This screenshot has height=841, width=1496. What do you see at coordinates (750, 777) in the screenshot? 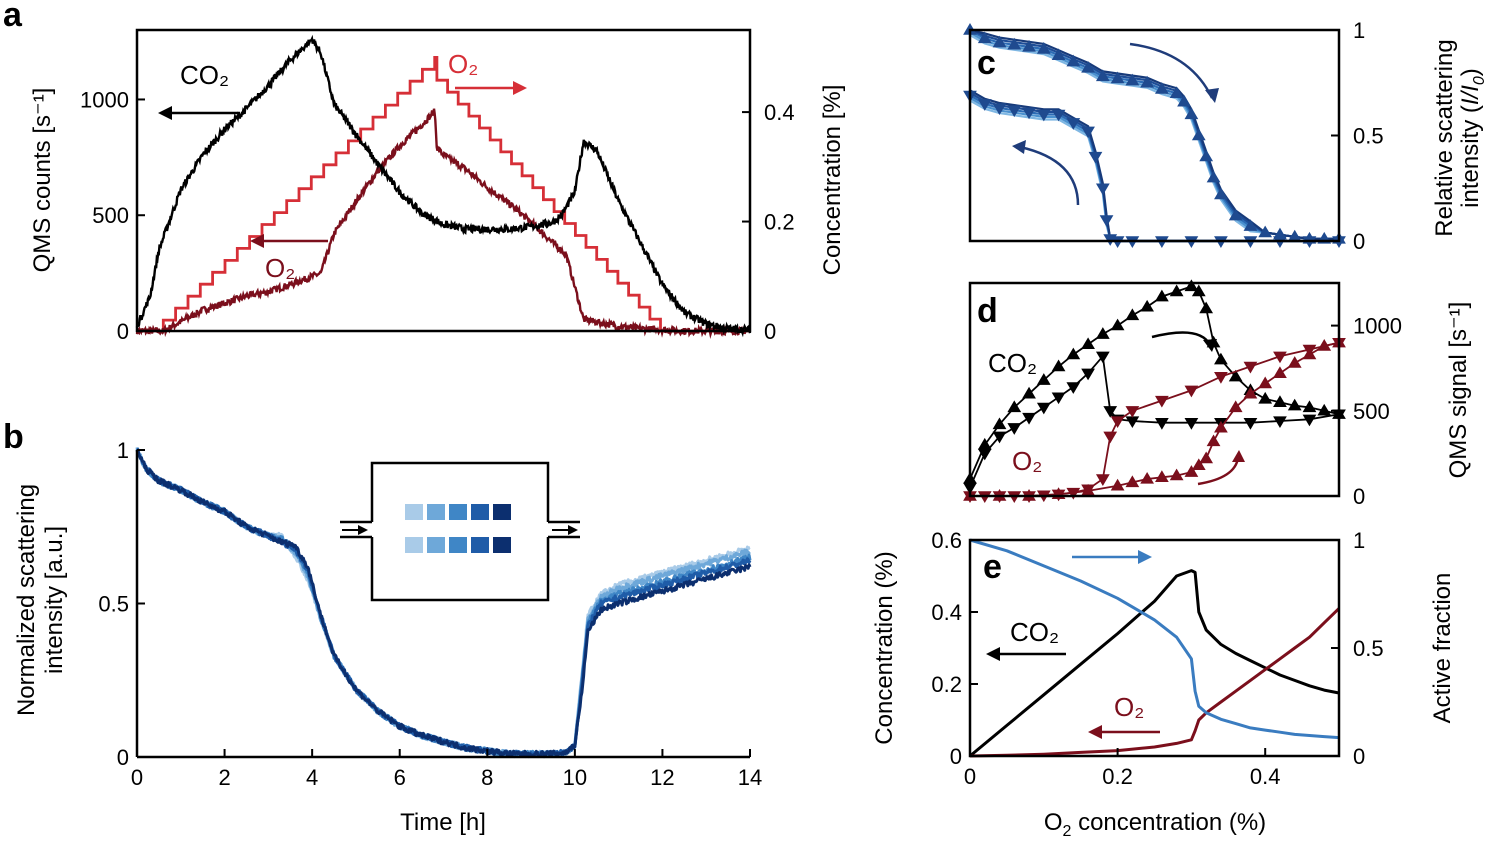
I see `panel-b-x-ticks-7-label: 14` at bounding box center [750, 777].